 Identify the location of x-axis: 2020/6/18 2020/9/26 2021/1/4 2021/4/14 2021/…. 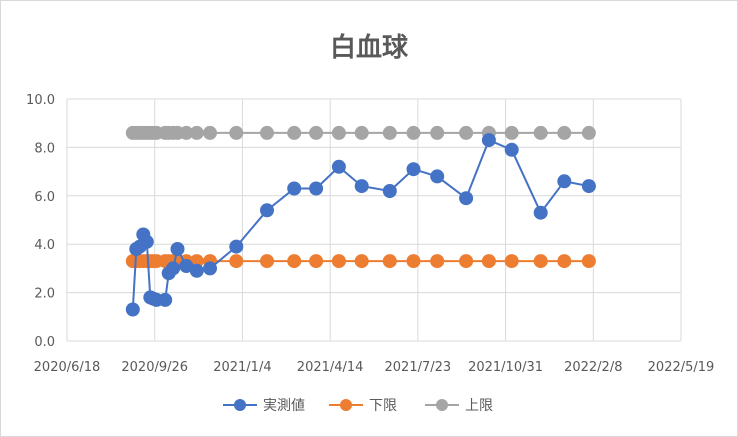
(374, 367).